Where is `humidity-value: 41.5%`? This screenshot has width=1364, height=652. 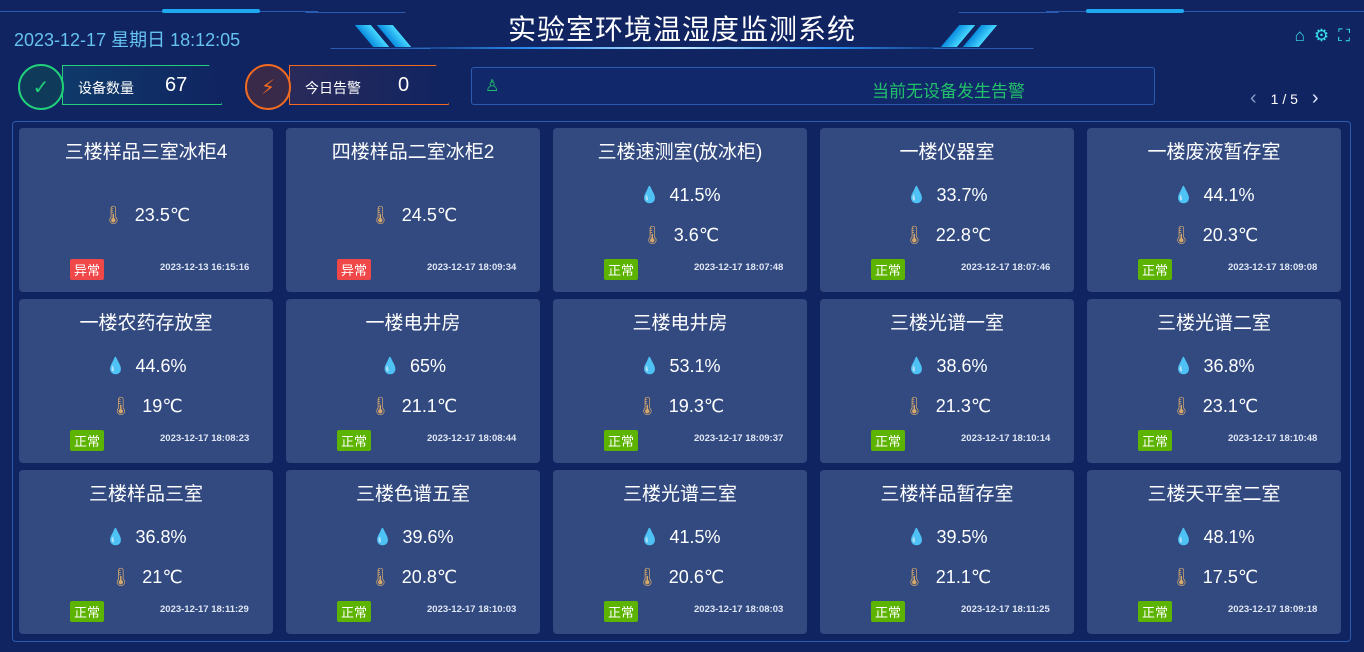
humidity-value: 41.5% is located at coordinates (695, 194).